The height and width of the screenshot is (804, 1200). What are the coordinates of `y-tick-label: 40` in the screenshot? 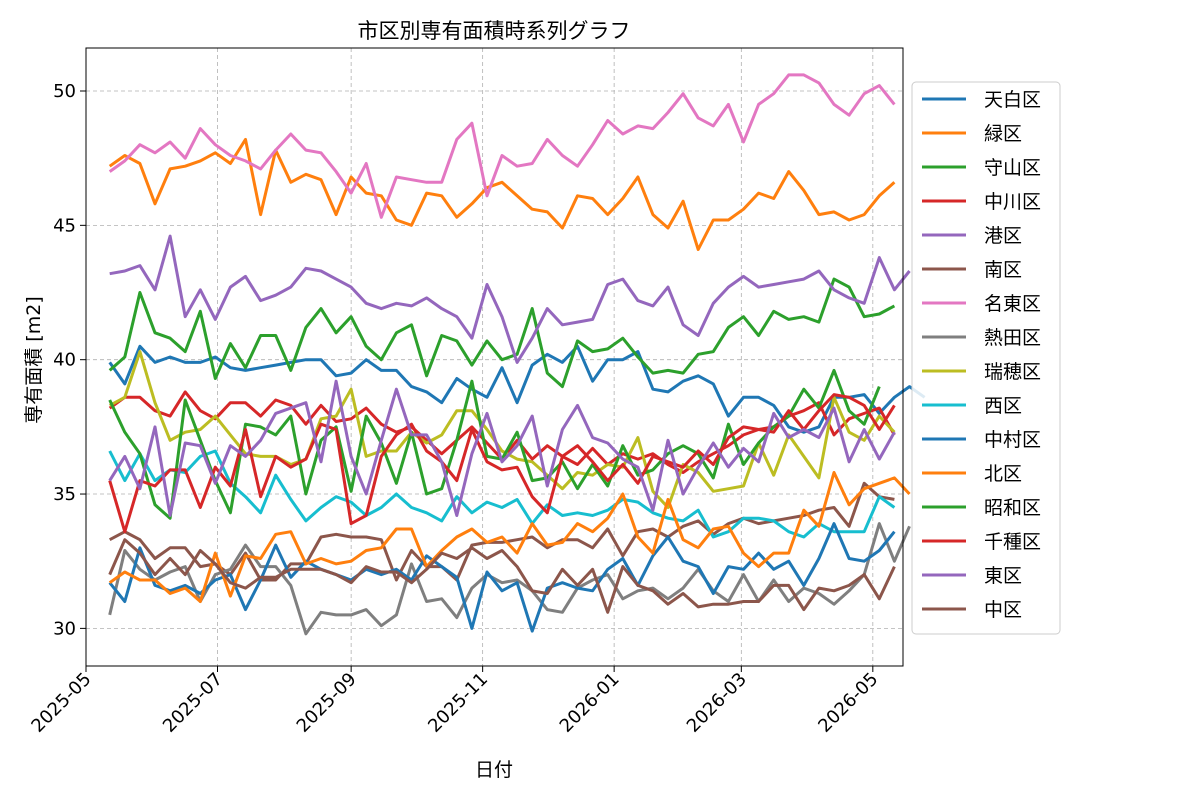 It's located at (64, 360).